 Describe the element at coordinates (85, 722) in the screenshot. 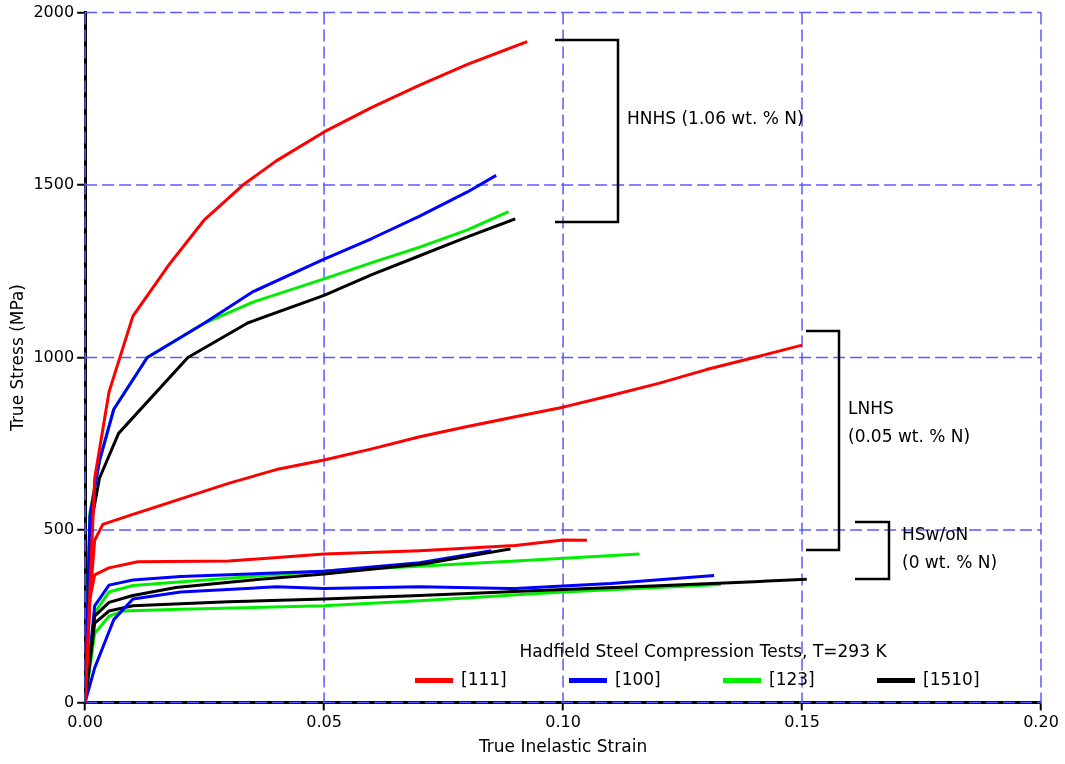

I see `x-tick-label: 0.00` at that location.